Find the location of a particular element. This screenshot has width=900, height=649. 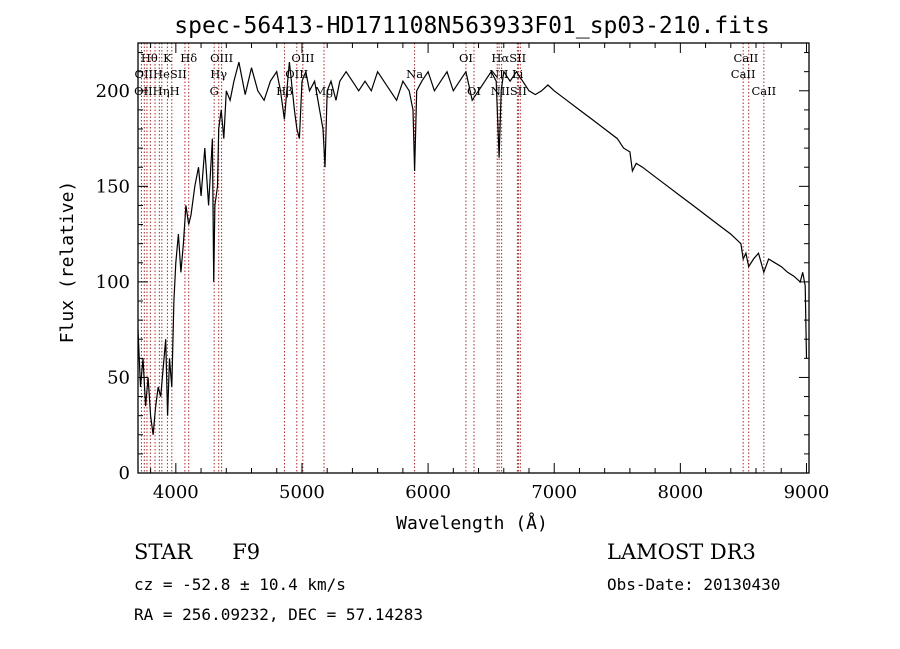

y-tick-label: 50 is located at coordinates (118, 377).